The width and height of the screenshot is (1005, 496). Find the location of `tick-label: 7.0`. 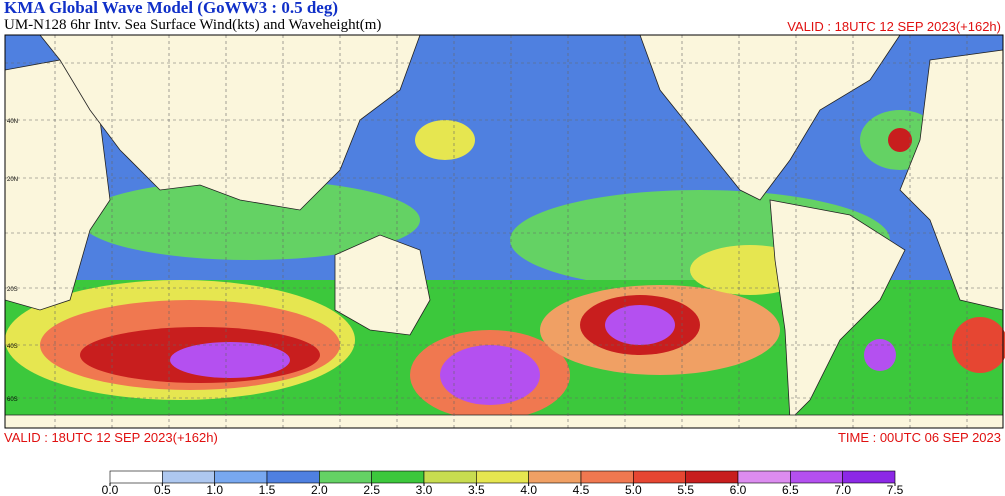

tick-label: 7.0 is located at coordinates (842, 489).